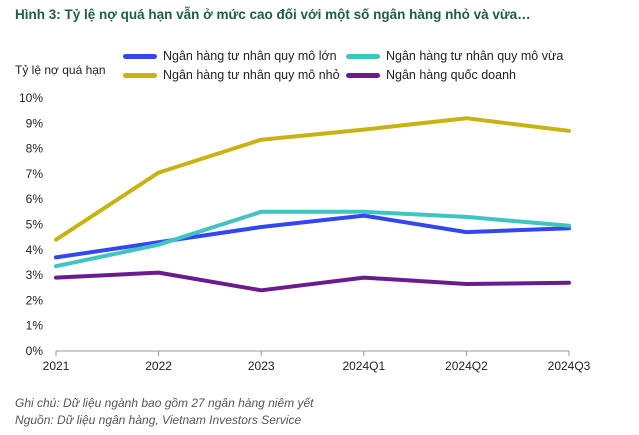 Image resolution: width=639 pixels, height=435 pixels. What do you see at coordinates (363, 366) in the screenshot?
I see `x-tick-label: 2024Q1` at bounding box center [363, 366].